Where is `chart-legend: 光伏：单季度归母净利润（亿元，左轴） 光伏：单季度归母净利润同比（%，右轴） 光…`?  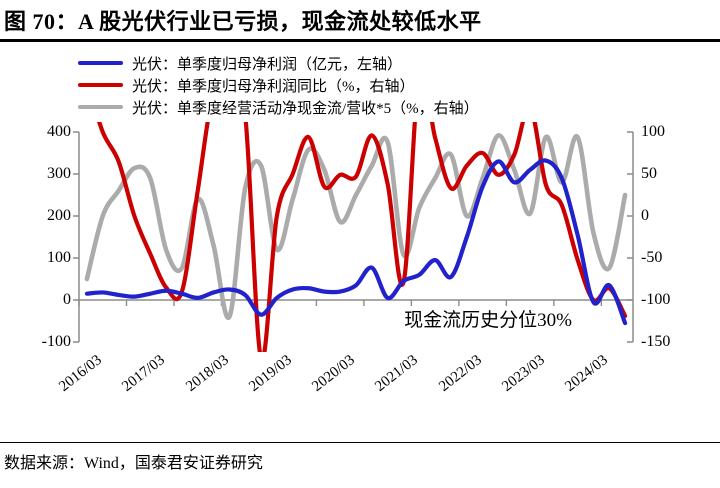
chart-legend: 光伏：单季度归母净利润（亿元，左轴） 光伏：单季度归母净利润同比（%，右轴） 光… is located at coordinates (278, 85).